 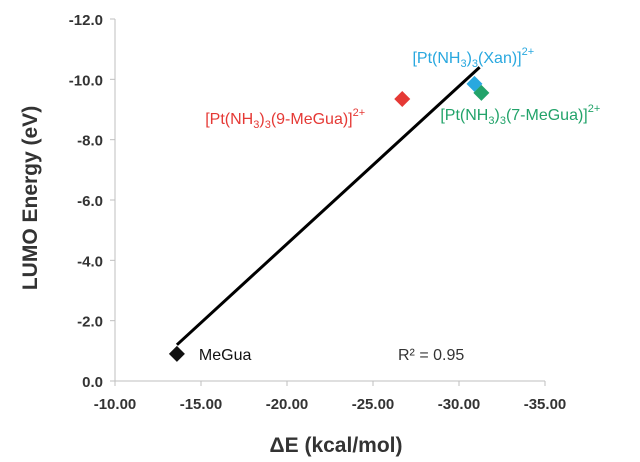 I want to click on y-tick-label: -4.0, so click(x=90, y=261).